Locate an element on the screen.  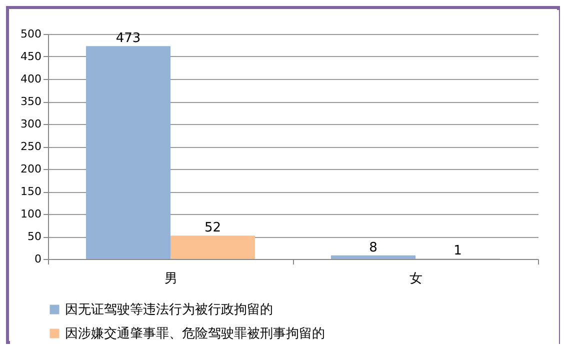
data-label: 52 is located at coordinates (213, 228).